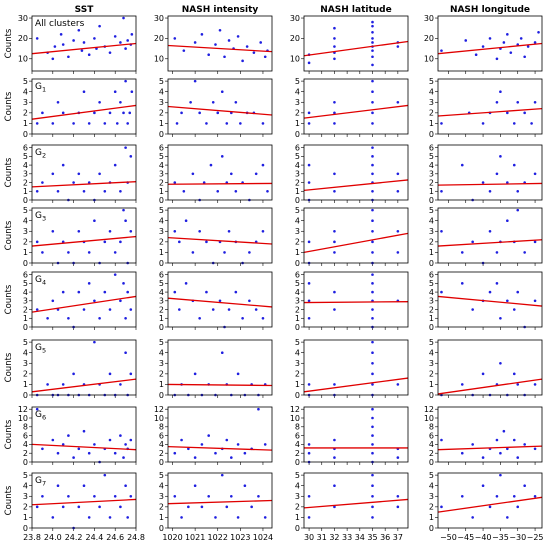 The width and height of the screenshot is (550, 546). I want to click on row-label-4: G4, so click(40, 281).